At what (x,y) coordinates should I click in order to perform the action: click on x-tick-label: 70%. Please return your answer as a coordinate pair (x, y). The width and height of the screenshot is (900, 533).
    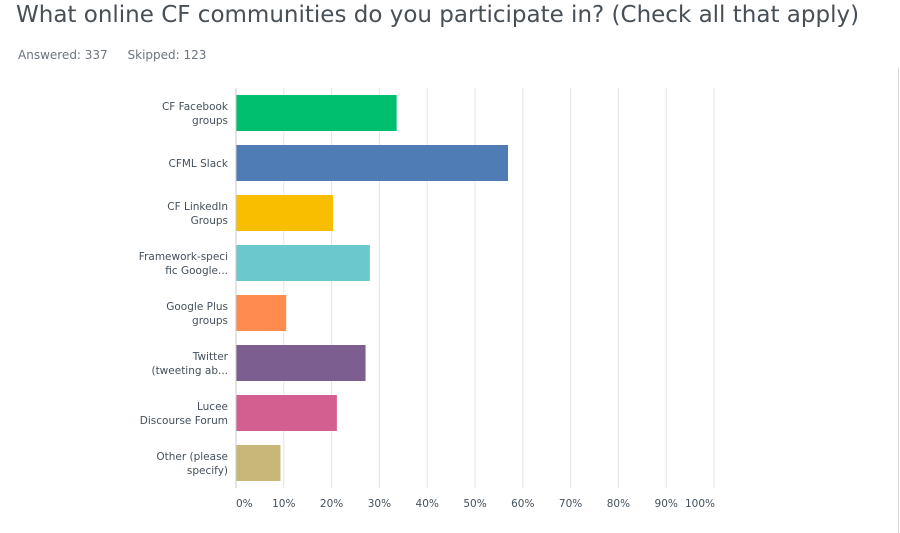
    Looking at the image, I should click on (570, 504).